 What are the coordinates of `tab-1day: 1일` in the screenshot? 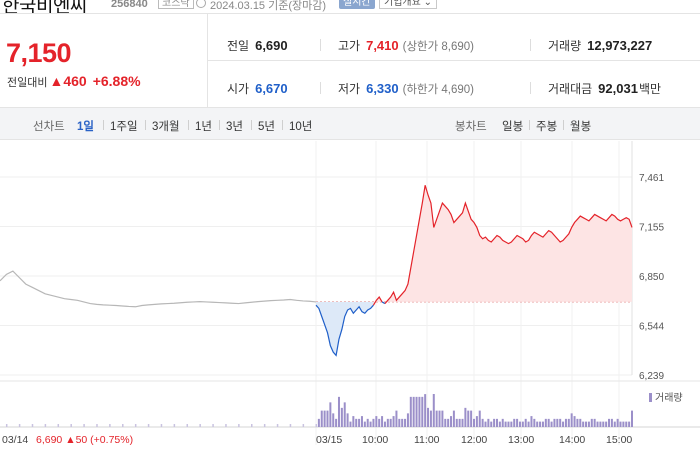 It's located at (85, 127).